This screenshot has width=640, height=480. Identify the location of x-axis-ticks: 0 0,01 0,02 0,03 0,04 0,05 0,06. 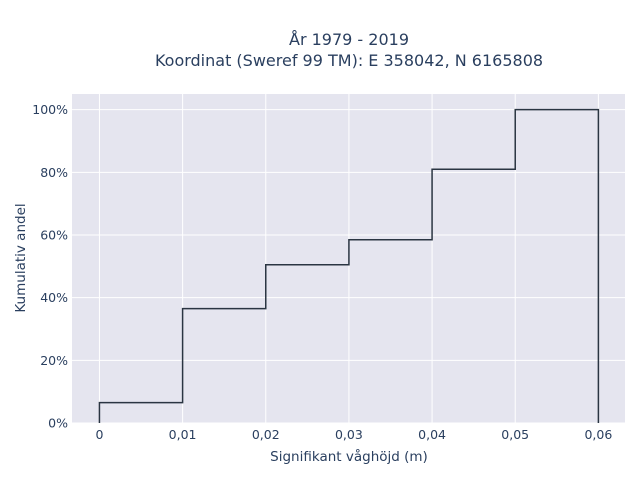
(353, 434).